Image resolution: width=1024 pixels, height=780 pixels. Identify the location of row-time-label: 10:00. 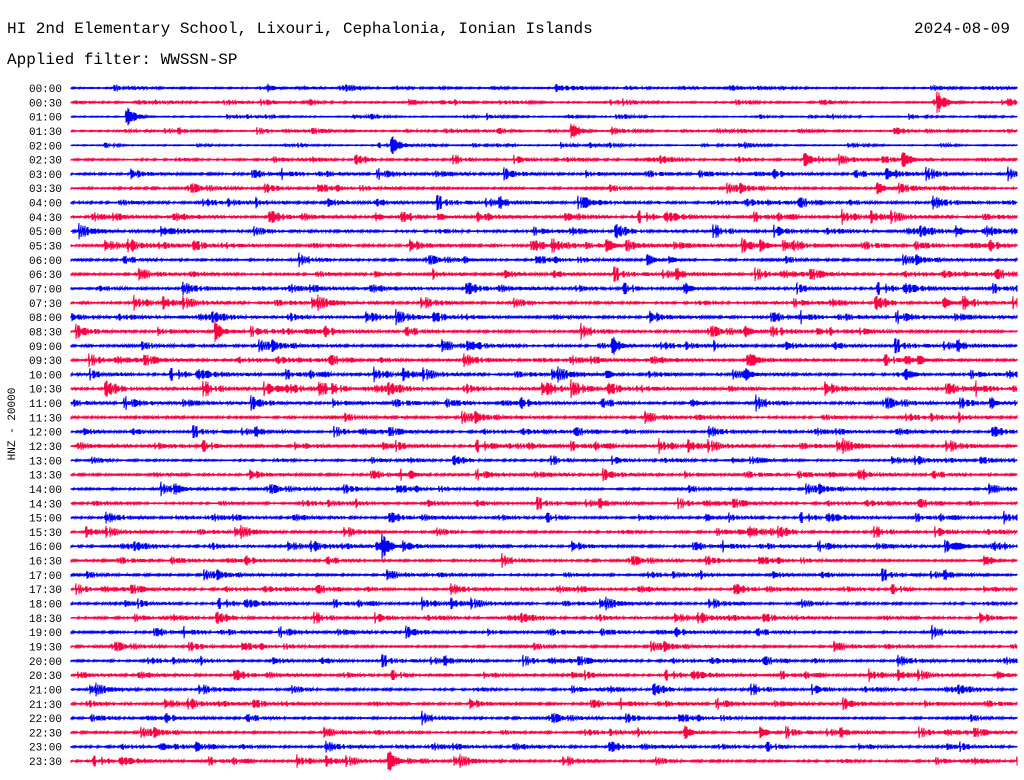
(45, 376).